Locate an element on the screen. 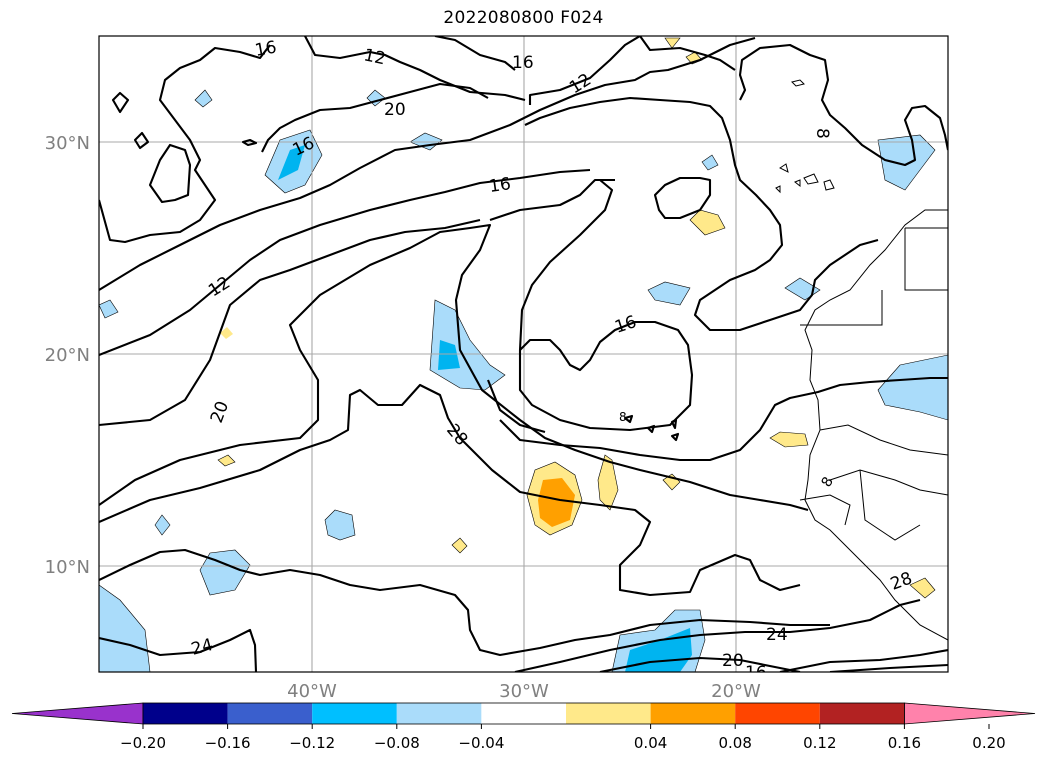 This screenshot has height=763, width=1047. colorbar-boxes is located at coordinates (523, 713).